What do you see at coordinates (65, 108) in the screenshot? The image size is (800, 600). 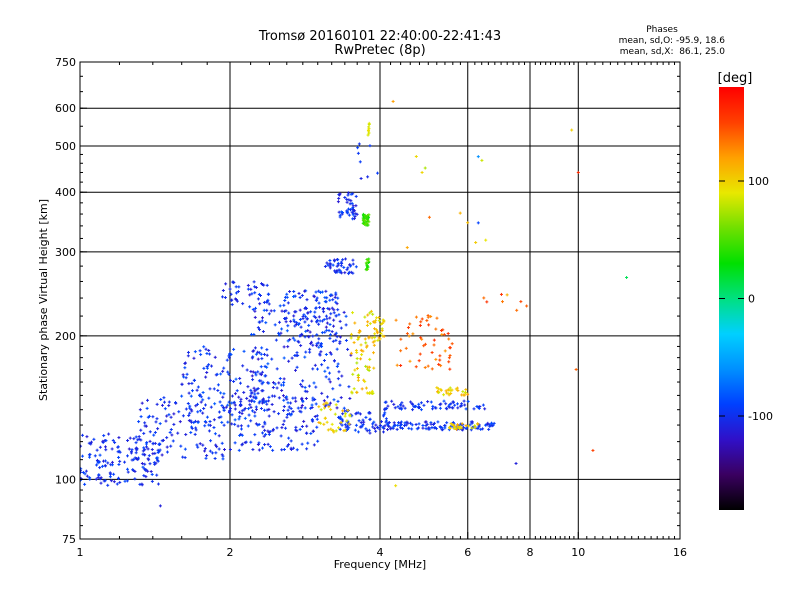 I see `y-tick-label: 600` at bounding box center [65, 108].